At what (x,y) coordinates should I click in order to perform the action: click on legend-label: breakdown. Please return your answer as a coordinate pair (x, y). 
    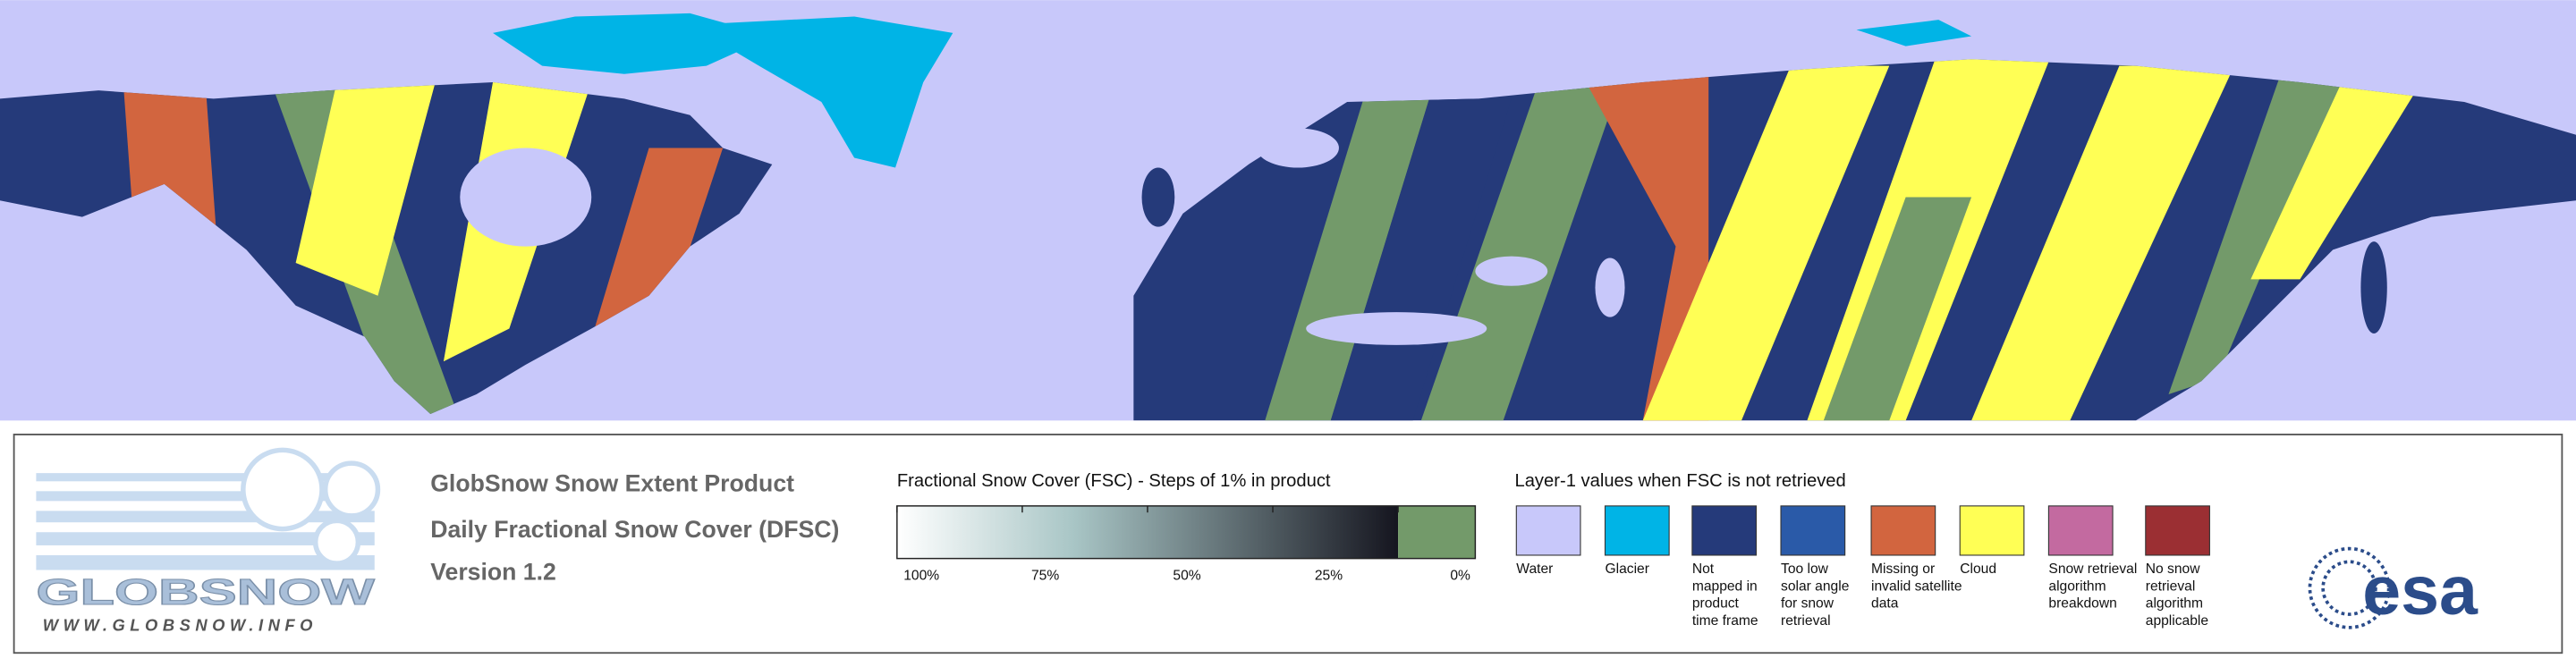
    Looking at the image, I should click on (2082, 604).